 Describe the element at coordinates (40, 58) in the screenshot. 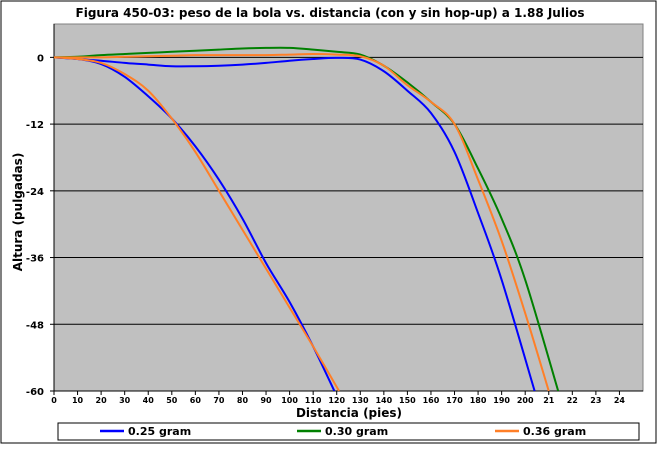

I see `y-tick-label: 0` at that location.